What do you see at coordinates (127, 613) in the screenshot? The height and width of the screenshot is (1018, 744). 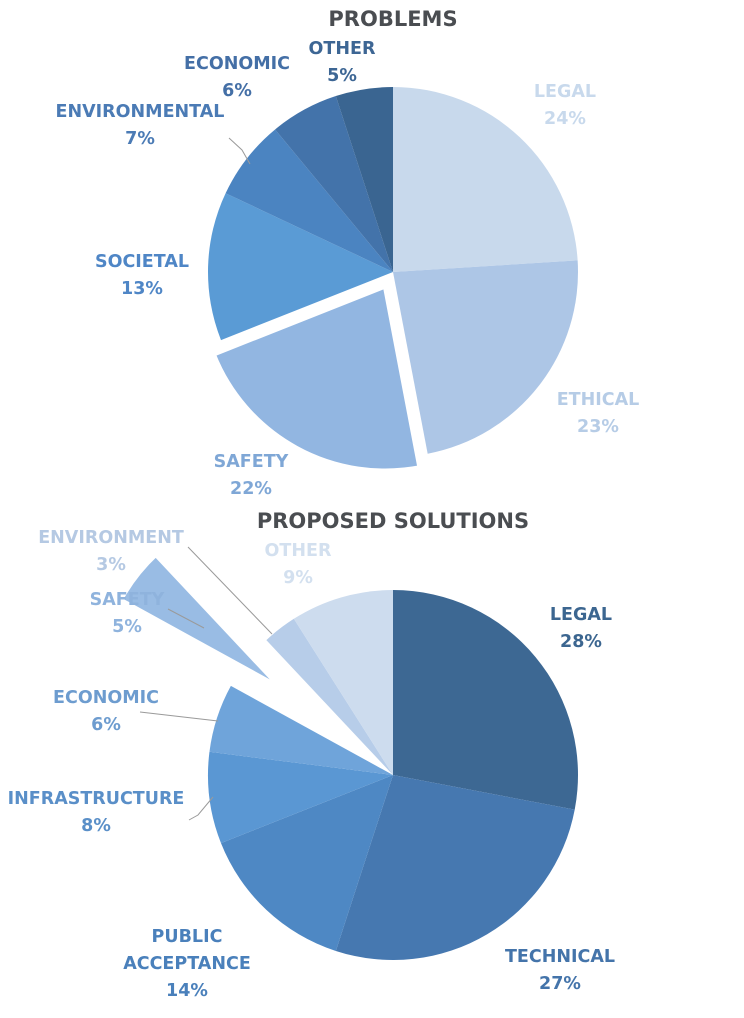 I see `solutions-label-safety: SAFETY 5%` at bounding box center [127, 613].